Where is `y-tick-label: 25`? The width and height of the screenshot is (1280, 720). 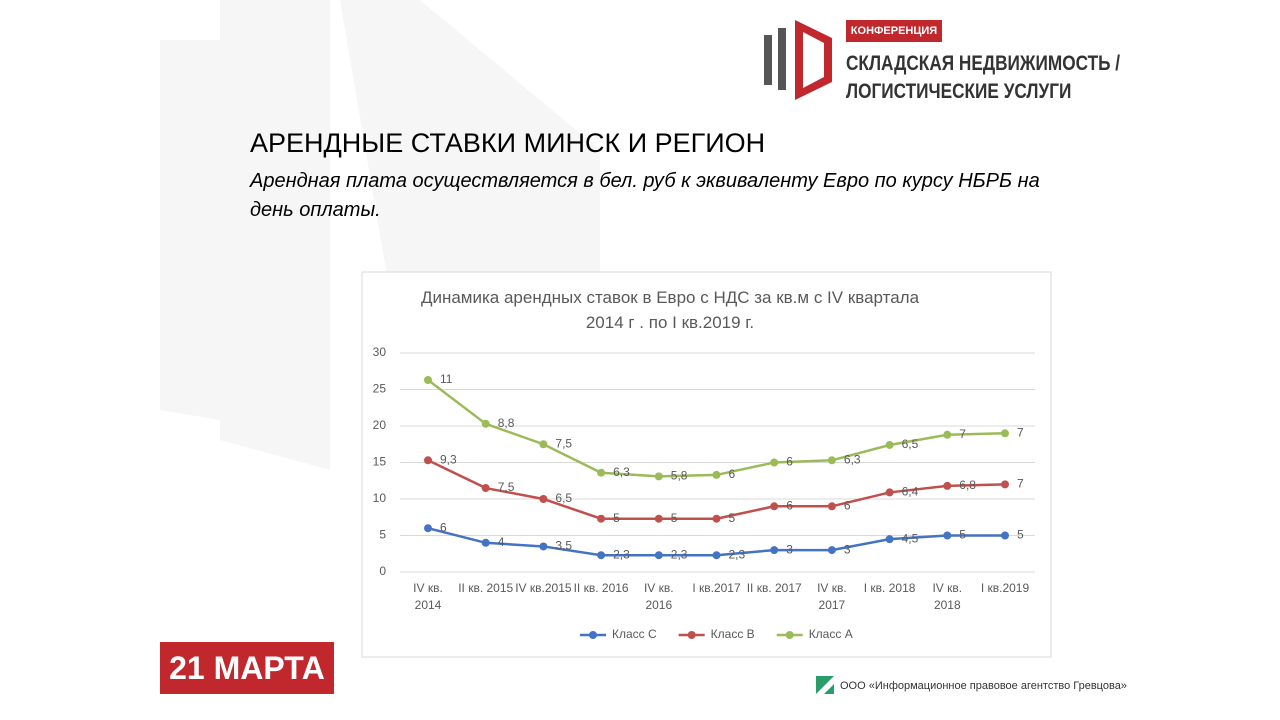 y-tick-label: 25 is located at coordinates (380, 389).